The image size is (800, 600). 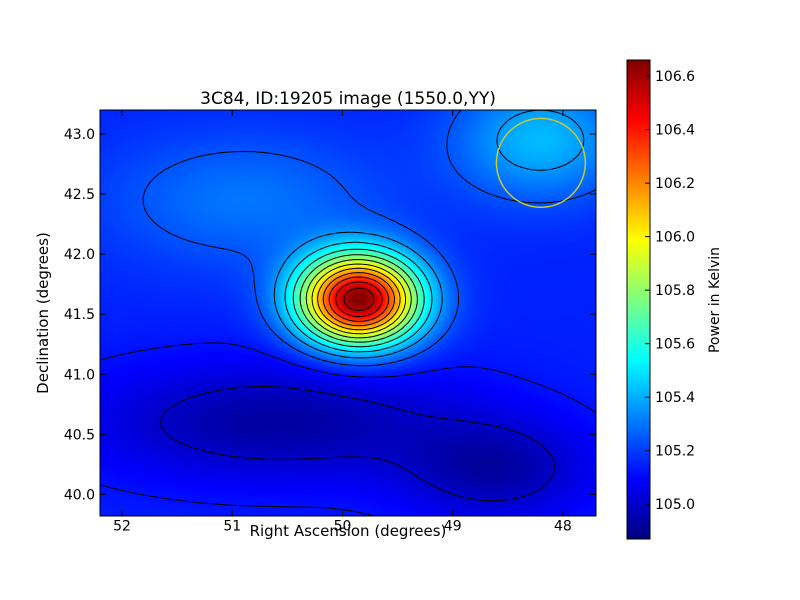 What do you see at coordinates (675, 291) in the screenshot?
I see `colorbar-tick-label: 105.8` at bounding box center [675, 291].